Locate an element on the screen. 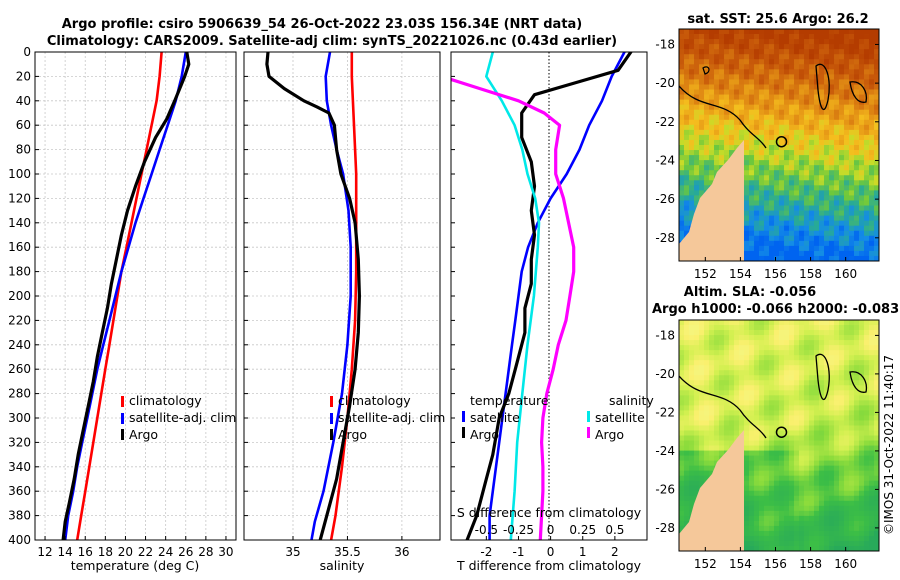 This screenshot has width=900, height=580. legend-swatch-argo is located at coordinates (122, 434).